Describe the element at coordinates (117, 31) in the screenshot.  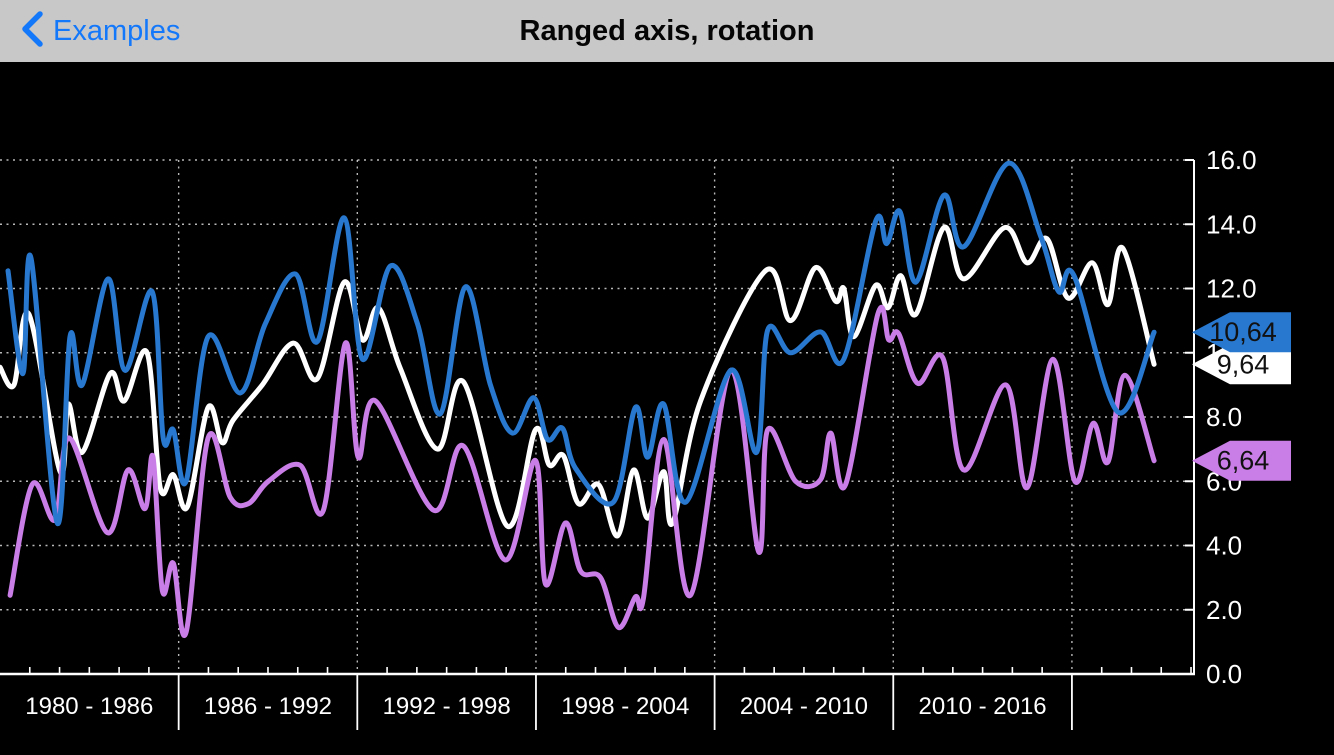
I see `back-button-label: Examples` at that location.